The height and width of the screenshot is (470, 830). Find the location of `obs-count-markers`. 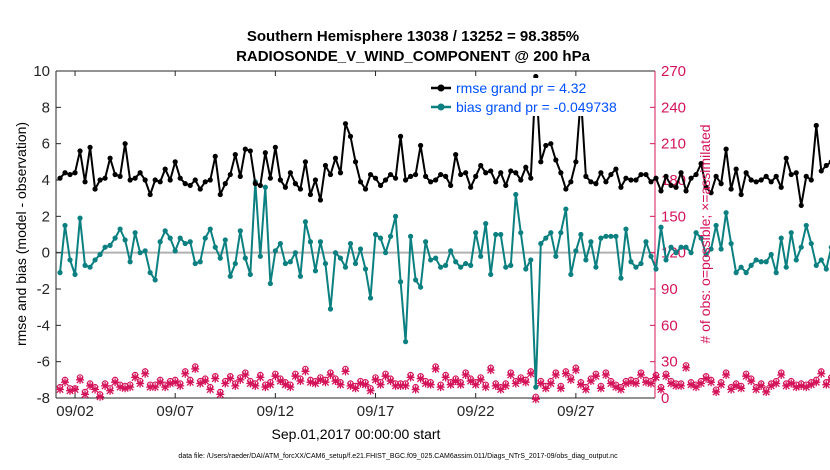

obs-count-markers is located at coordinates (443, 383).